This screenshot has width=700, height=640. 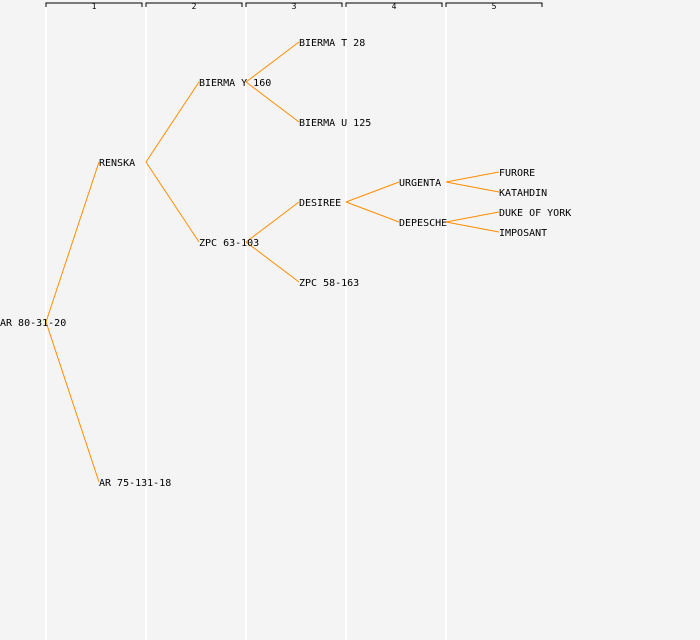 What do you see at coordinates (272, 222) in the screenshot?
I see `edge-zpc-63-103-to-desiree` at bounding box center [272, 222].